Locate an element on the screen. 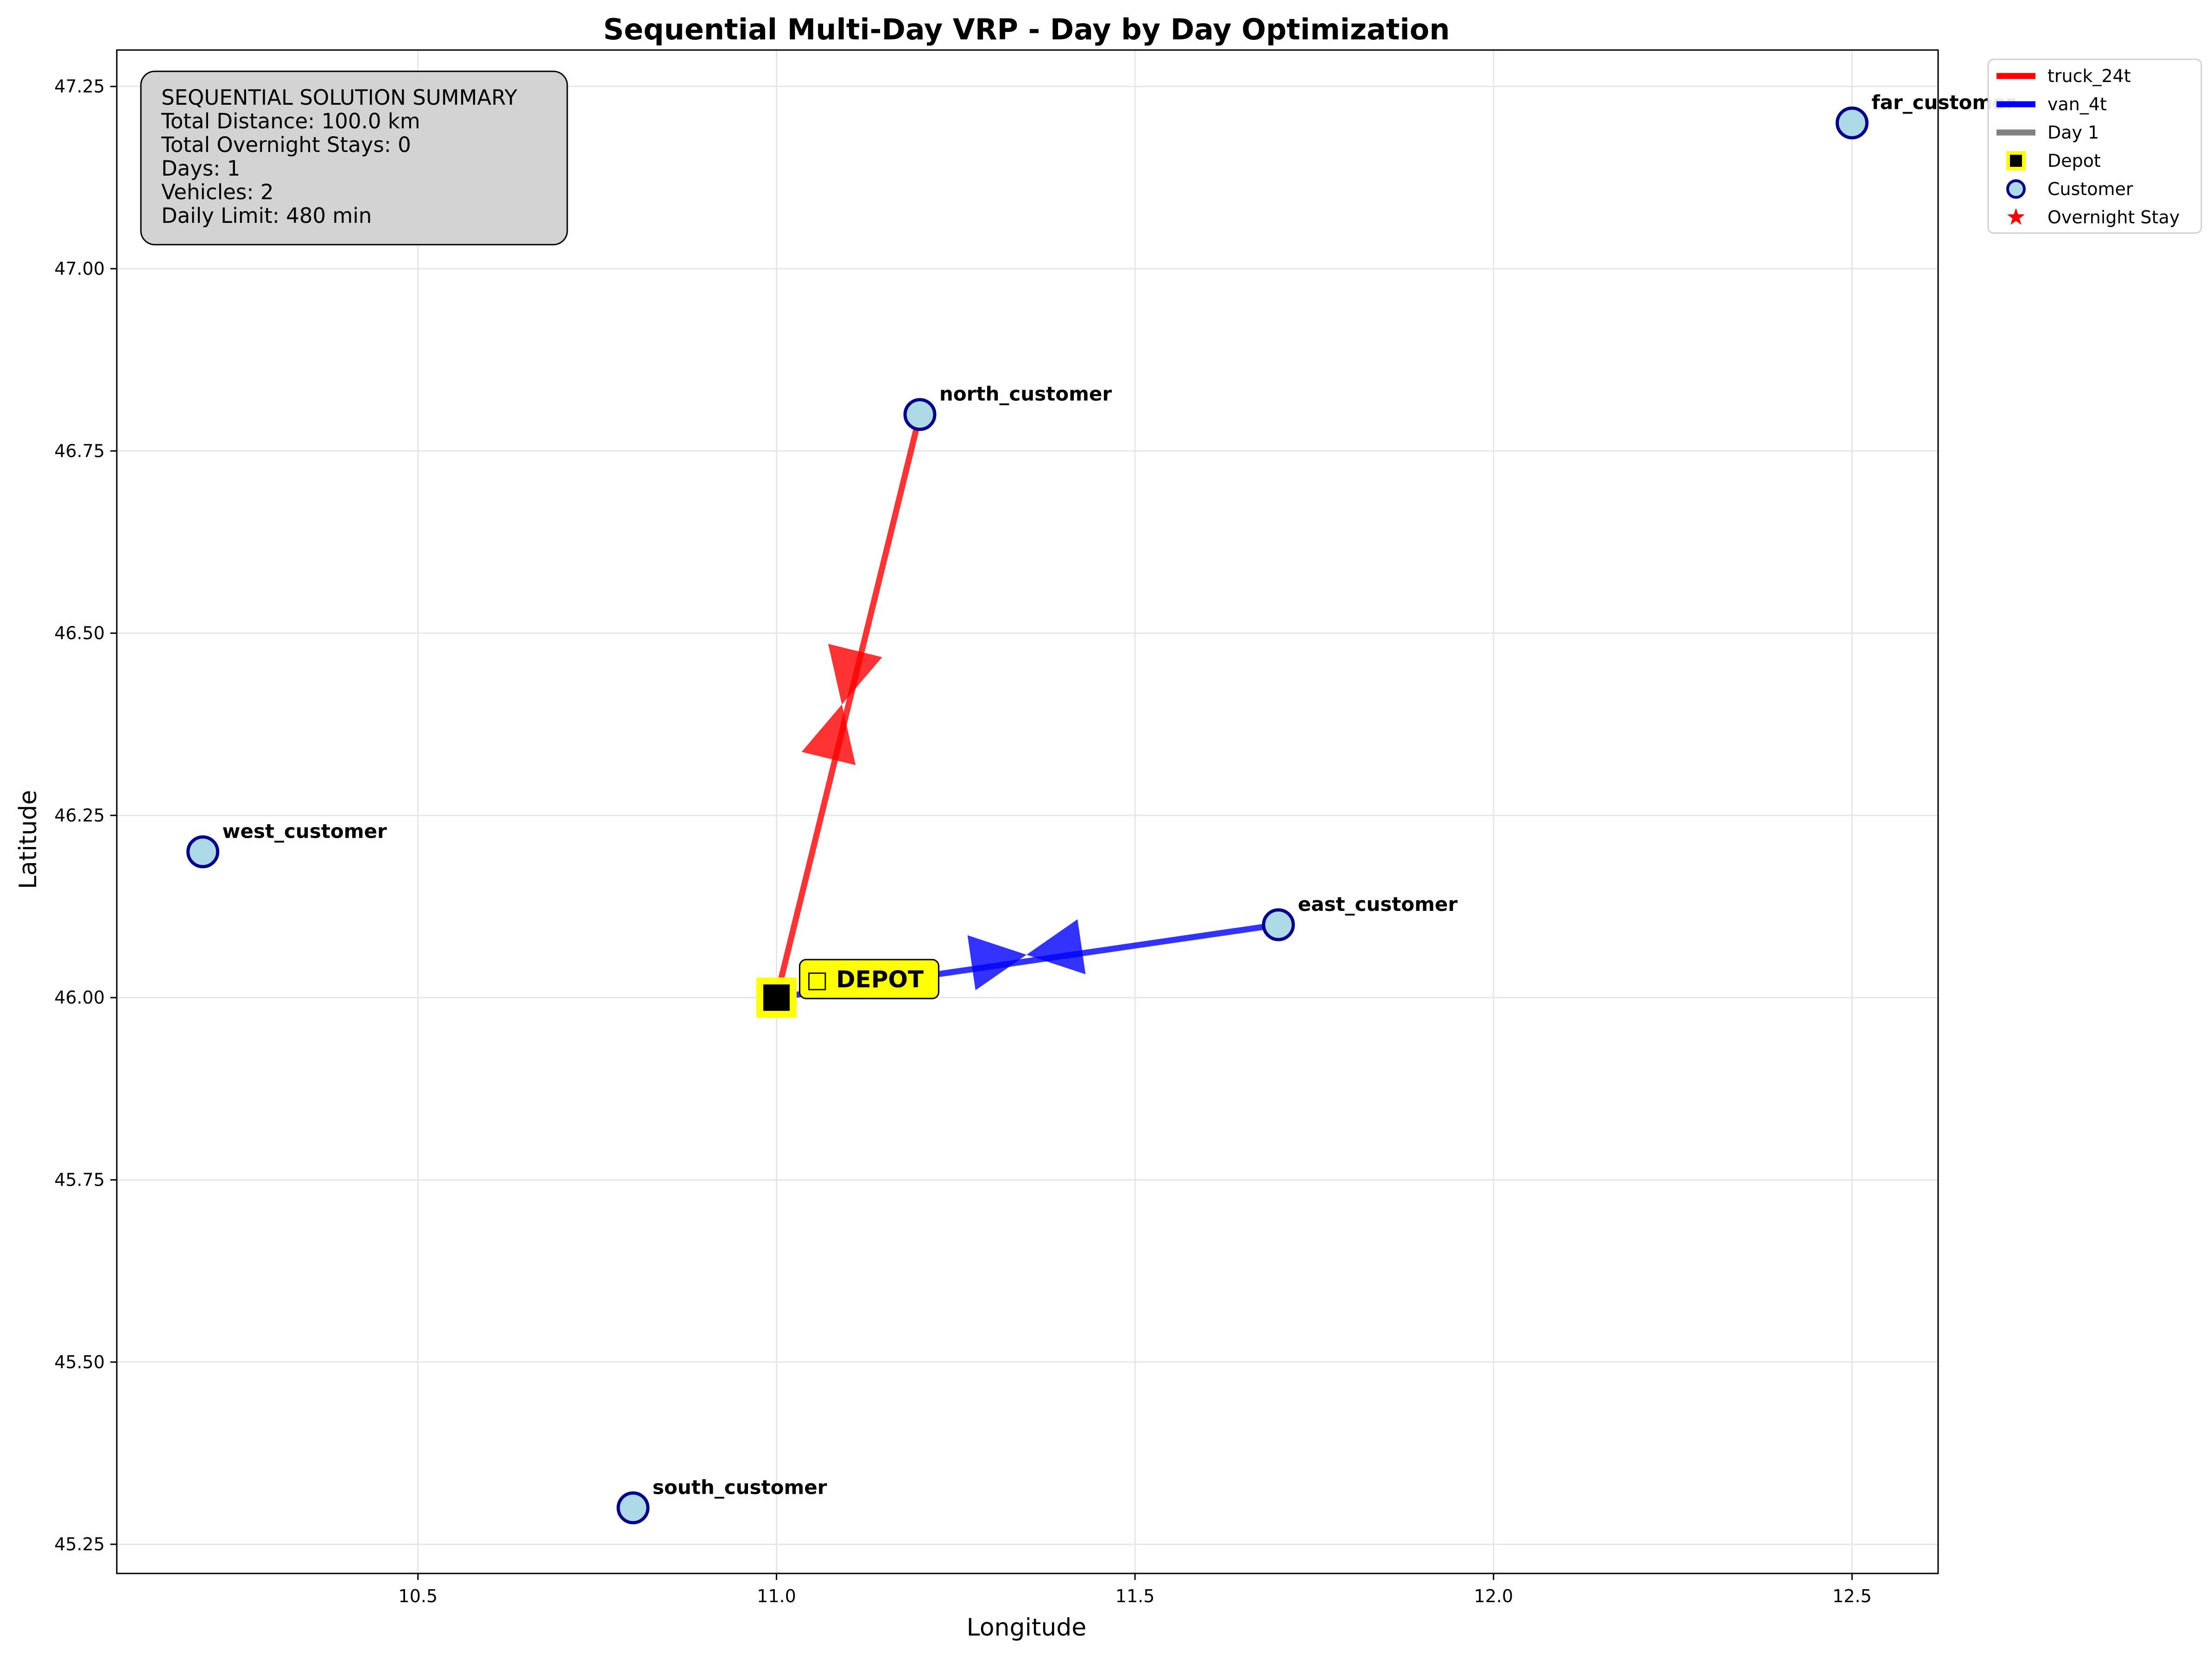 This screenshot has height=1655, width=2212. legend-label: Overnight Stay is located at coordinates (2113, 217).